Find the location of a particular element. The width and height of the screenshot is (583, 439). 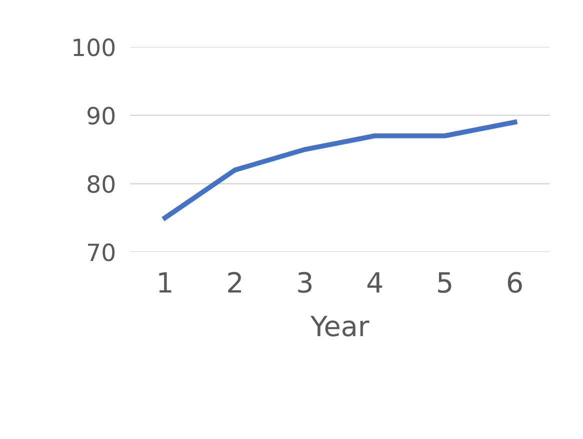

y-tick-label: 100 is located at coordinates (94, 47).